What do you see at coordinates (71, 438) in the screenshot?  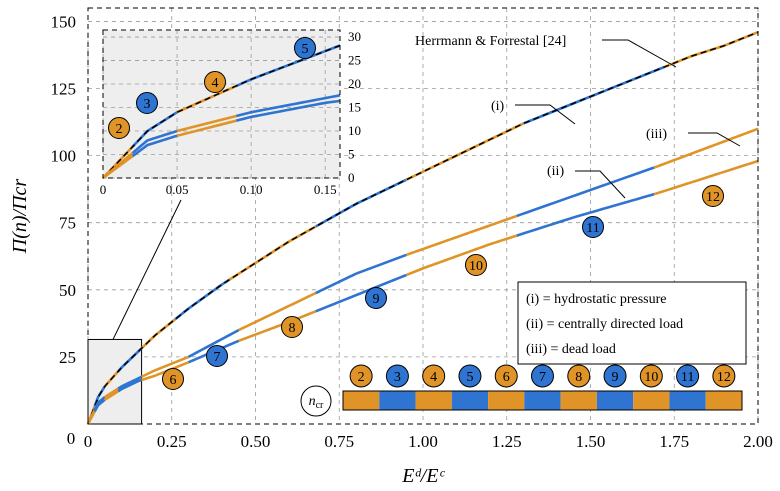 I see `origin-tick-label: 0` at bounding box center [71, 438].